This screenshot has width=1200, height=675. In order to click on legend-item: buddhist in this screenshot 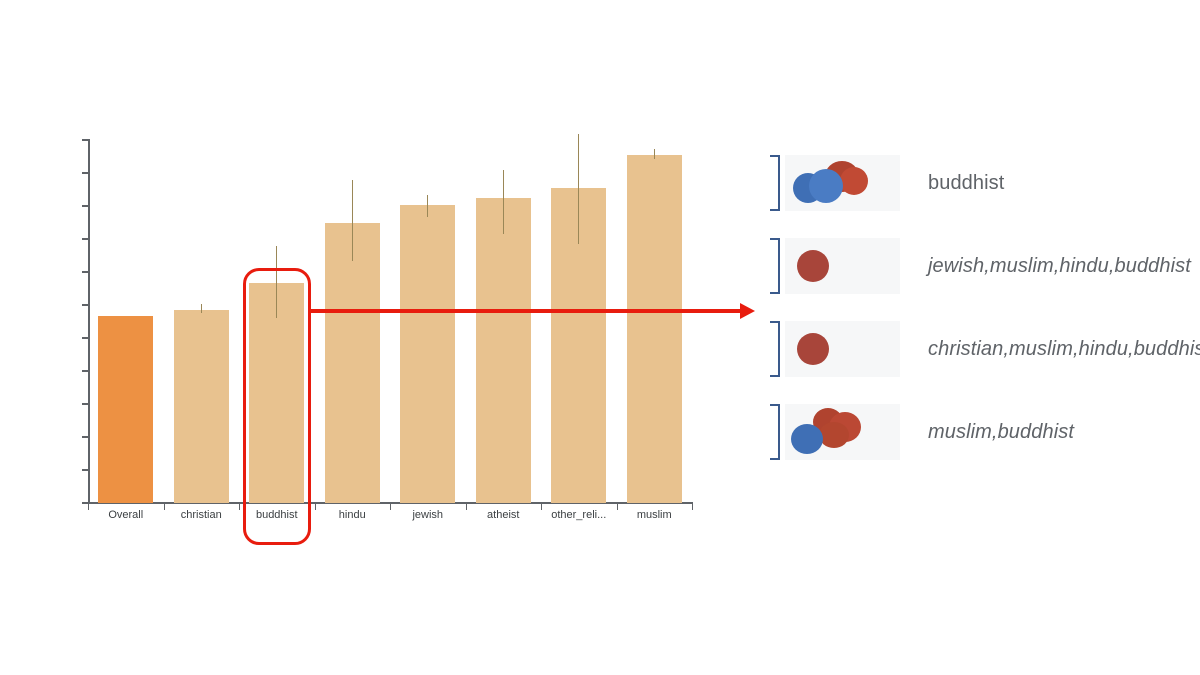, I will do `click(887, 183)`.